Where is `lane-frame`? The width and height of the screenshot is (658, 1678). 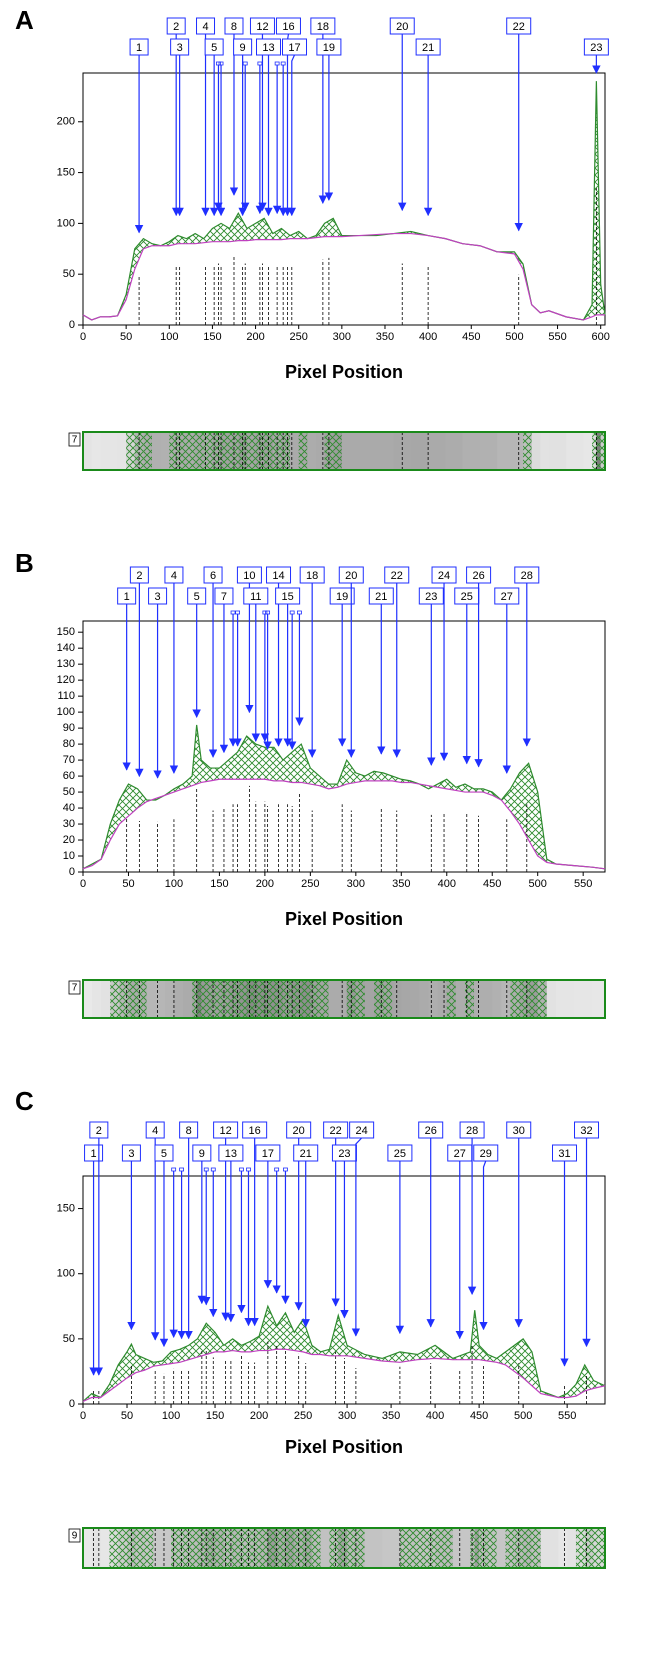
lane-frame is located at coordinates (344, 1548).